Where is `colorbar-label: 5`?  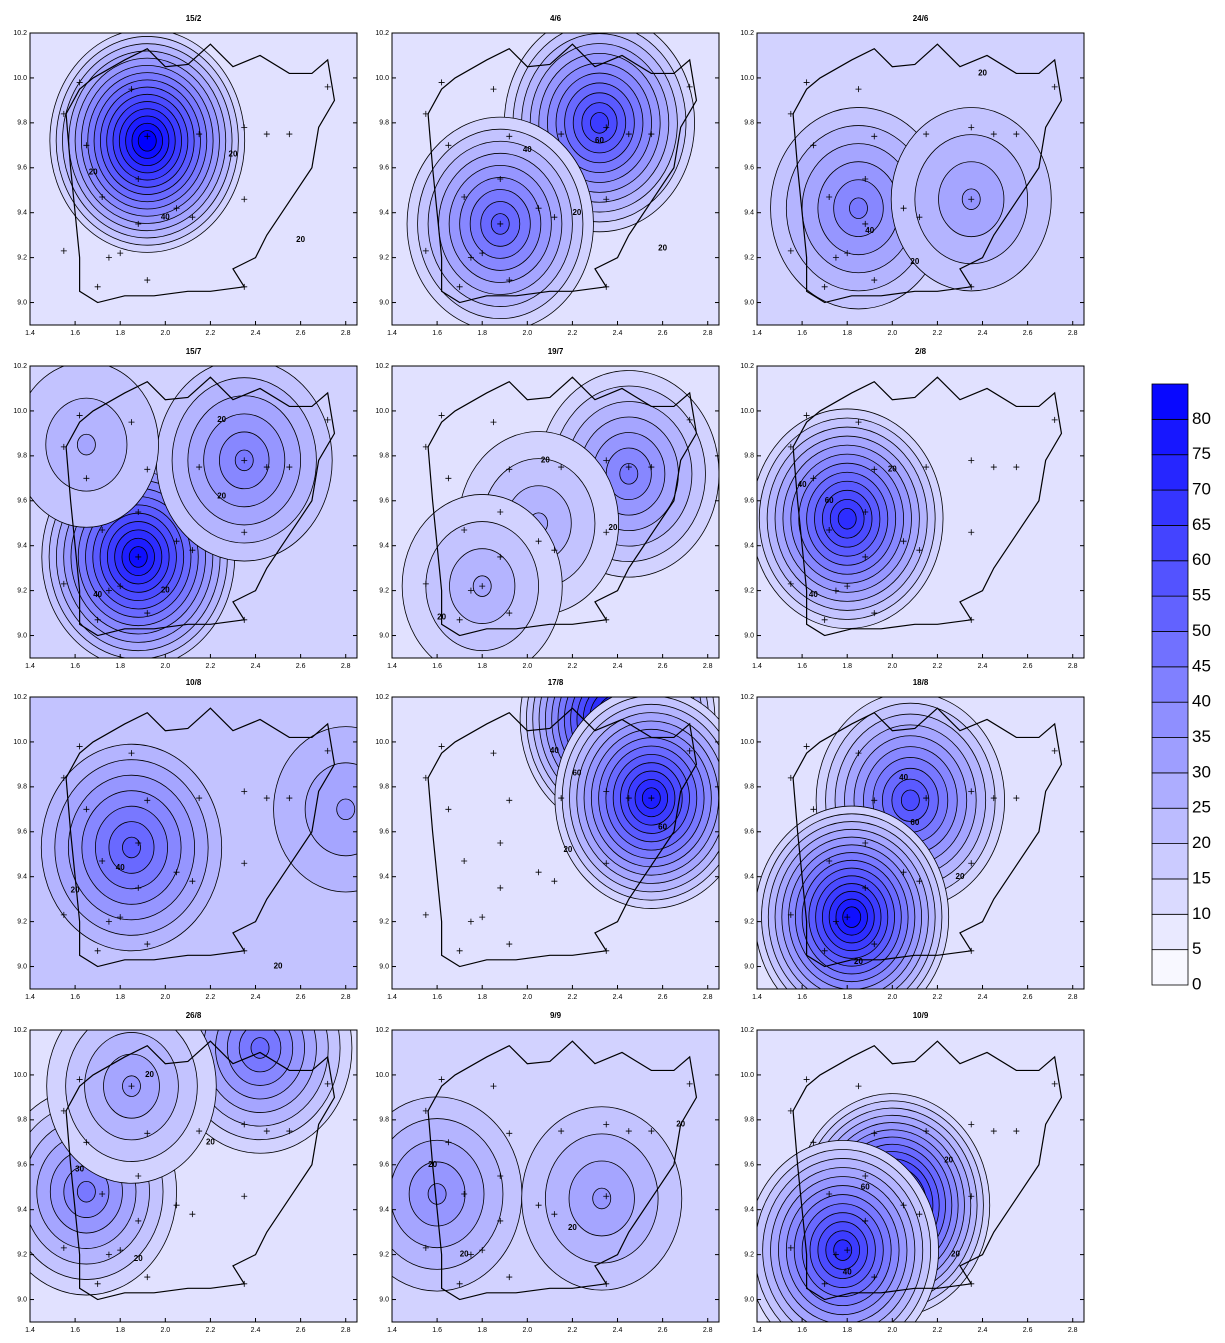
colorbar-label: 5 is located at coordinates (1196, 948).